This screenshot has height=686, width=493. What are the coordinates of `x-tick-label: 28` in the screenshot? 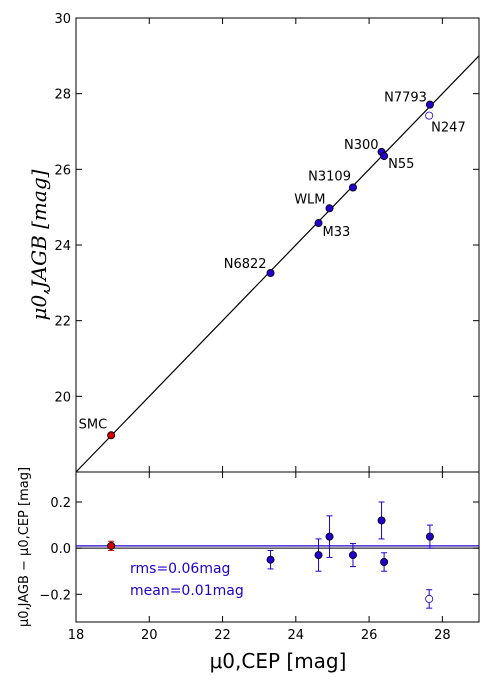 It's located at (442, 635).